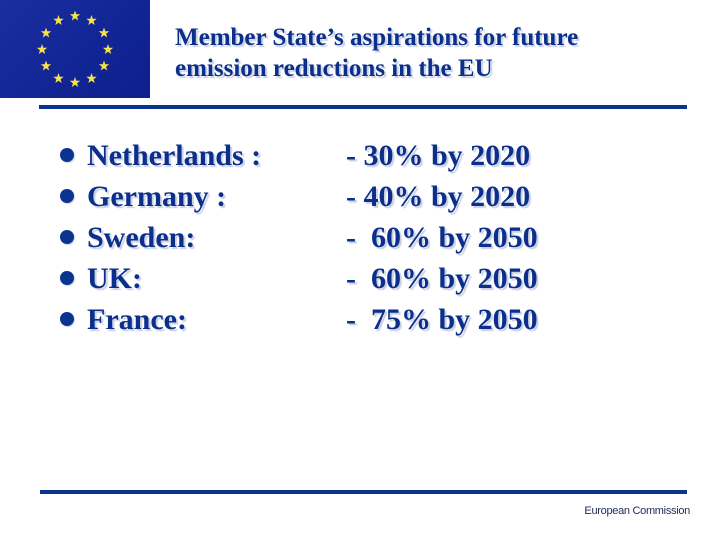 Image resolution: width=720 pixels, height=540 pixels. I want to click on title-line-1: Member State’s aspirations for future, so click(377, 37).